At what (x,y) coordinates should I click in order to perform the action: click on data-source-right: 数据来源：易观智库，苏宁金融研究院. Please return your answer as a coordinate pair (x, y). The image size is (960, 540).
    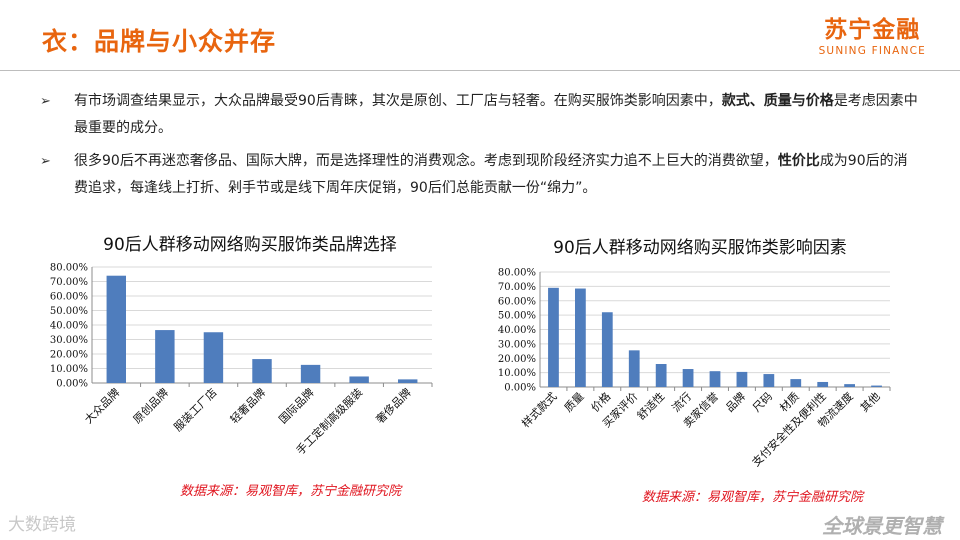
    Looking at the image, I should click on (753, 497).